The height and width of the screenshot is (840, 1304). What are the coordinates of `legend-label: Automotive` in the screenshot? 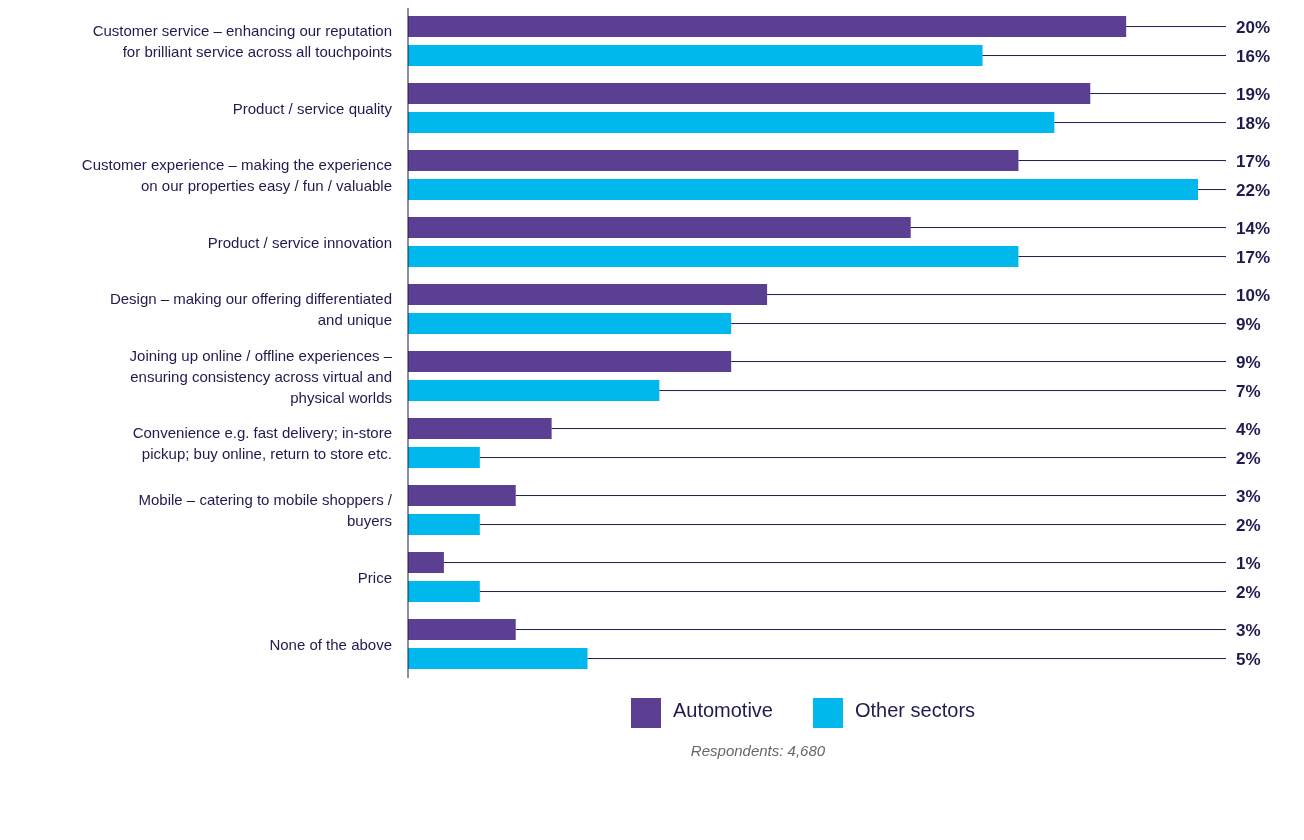 It's located at (722, 710).